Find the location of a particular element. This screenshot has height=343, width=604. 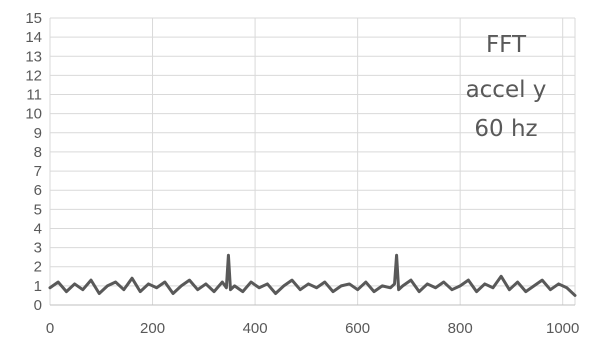

x-tick-label: 0 is located at coordinates (50, 328).